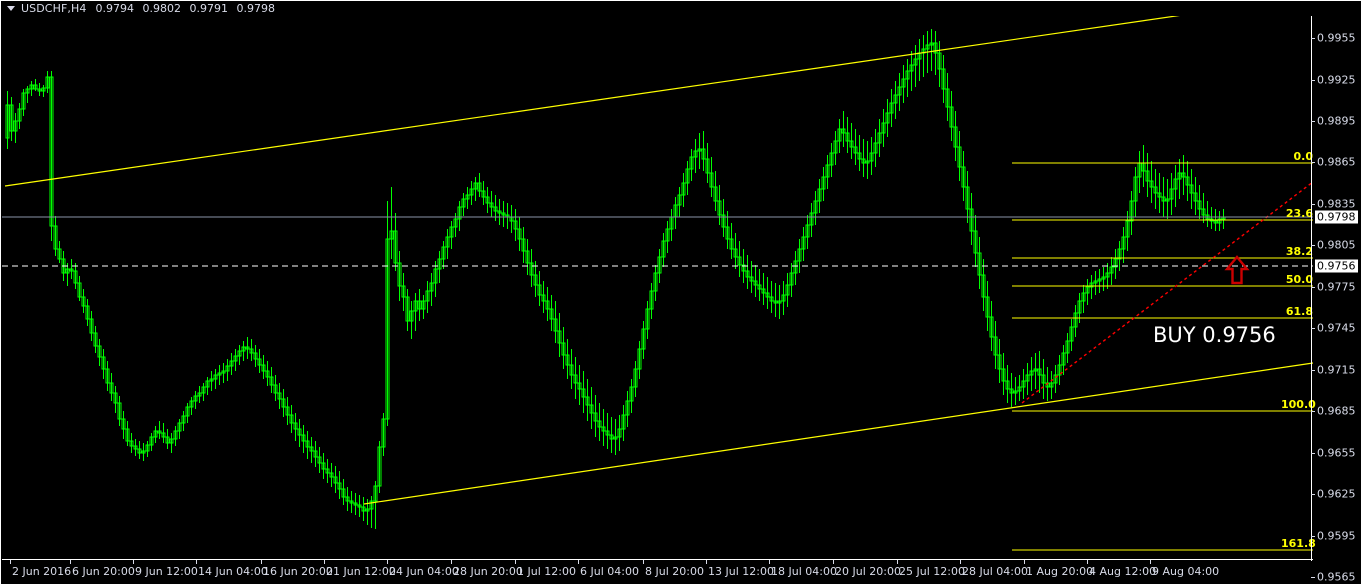  Describe the element at coordinates (1303, 156) in the screenshot. I see `fib-level-0-0: 0.0` at that location.